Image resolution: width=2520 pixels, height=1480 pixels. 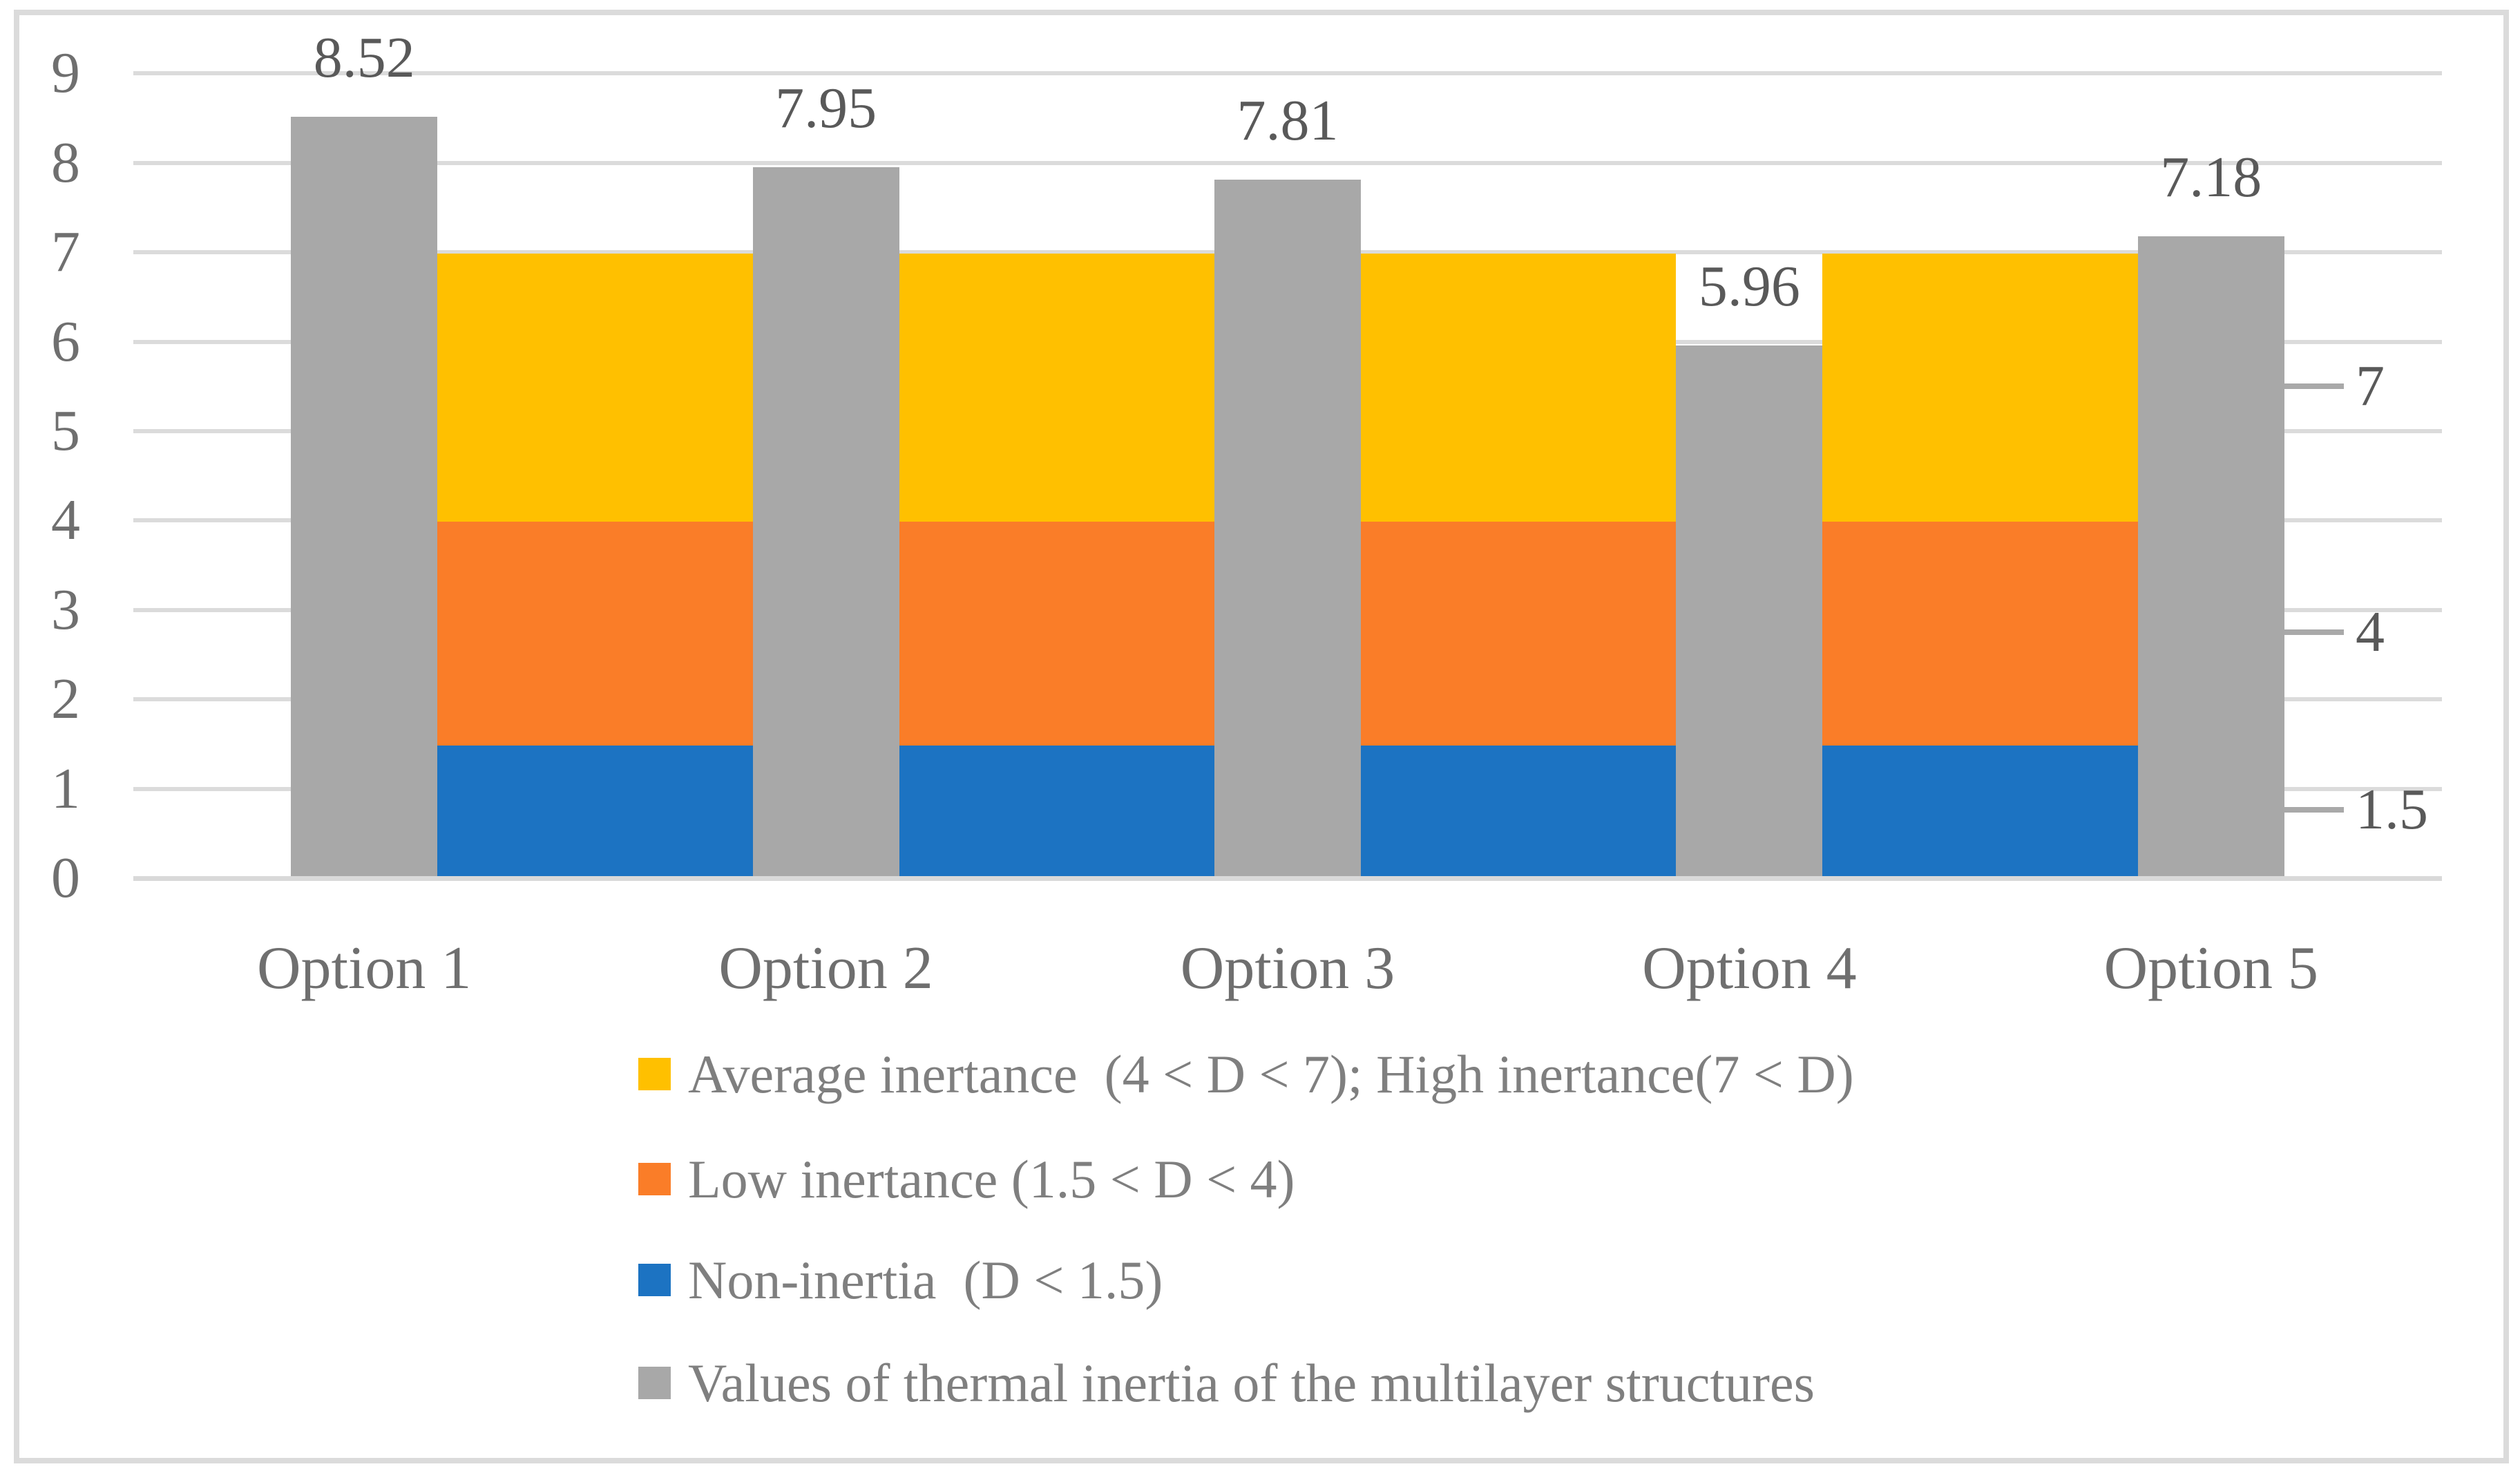 I want to click on y-axis-tick-label: 1, so click(x=65, y=788).